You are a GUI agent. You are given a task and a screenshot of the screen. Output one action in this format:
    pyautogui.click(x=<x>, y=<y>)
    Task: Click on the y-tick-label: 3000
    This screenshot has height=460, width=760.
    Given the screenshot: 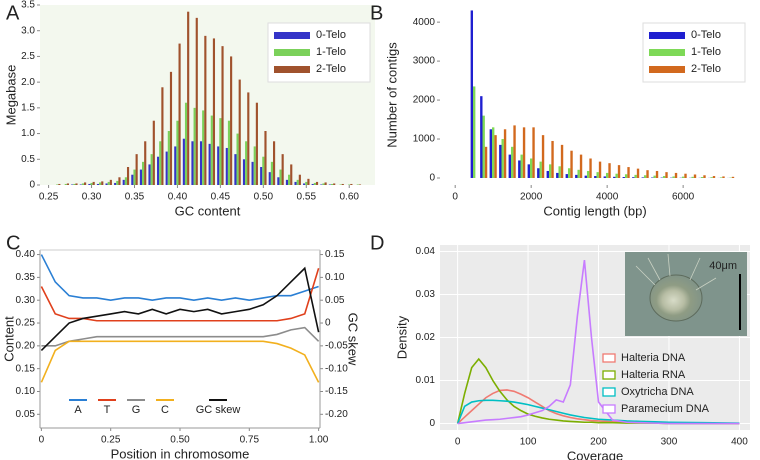 What is the action you would take?
    pyautogui.click(x=424, y=61)
    